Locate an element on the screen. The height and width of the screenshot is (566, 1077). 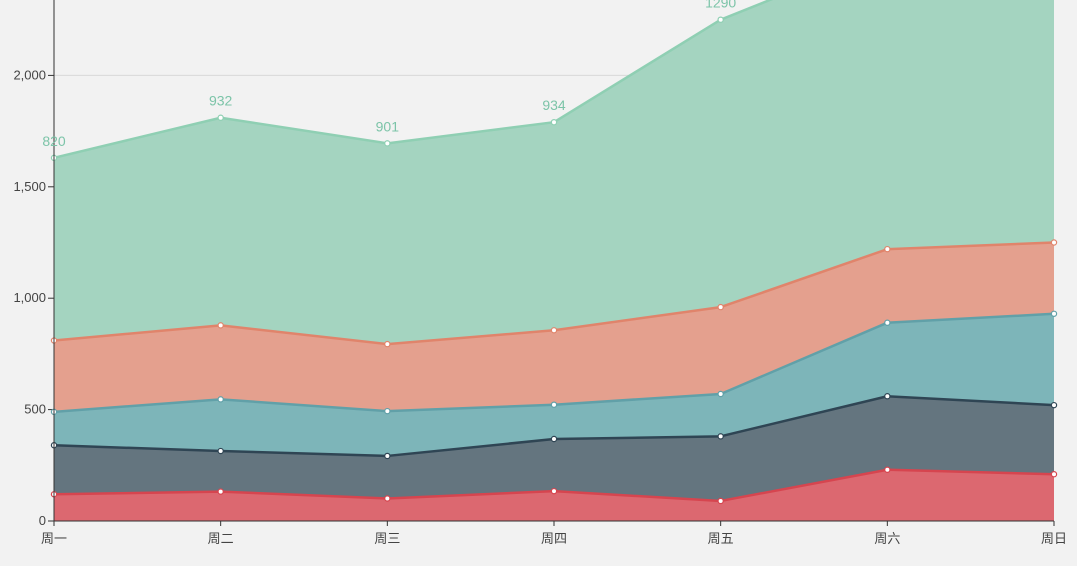
y-tick-label: 2,000 is located at coordinates (29, 74).